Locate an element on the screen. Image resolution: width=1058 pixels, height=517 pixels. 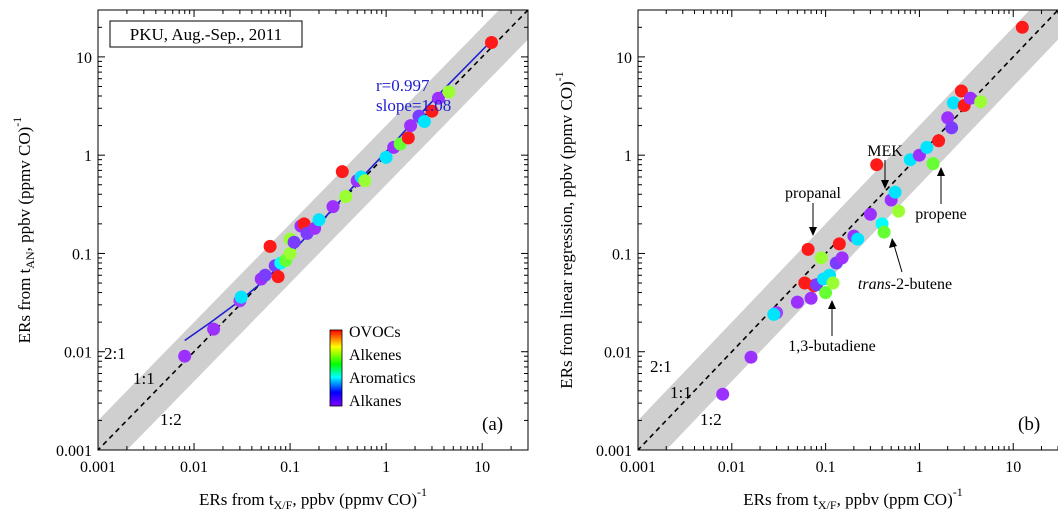
arrowhead-1-3-butadiene is located at coordinates (832, 304).